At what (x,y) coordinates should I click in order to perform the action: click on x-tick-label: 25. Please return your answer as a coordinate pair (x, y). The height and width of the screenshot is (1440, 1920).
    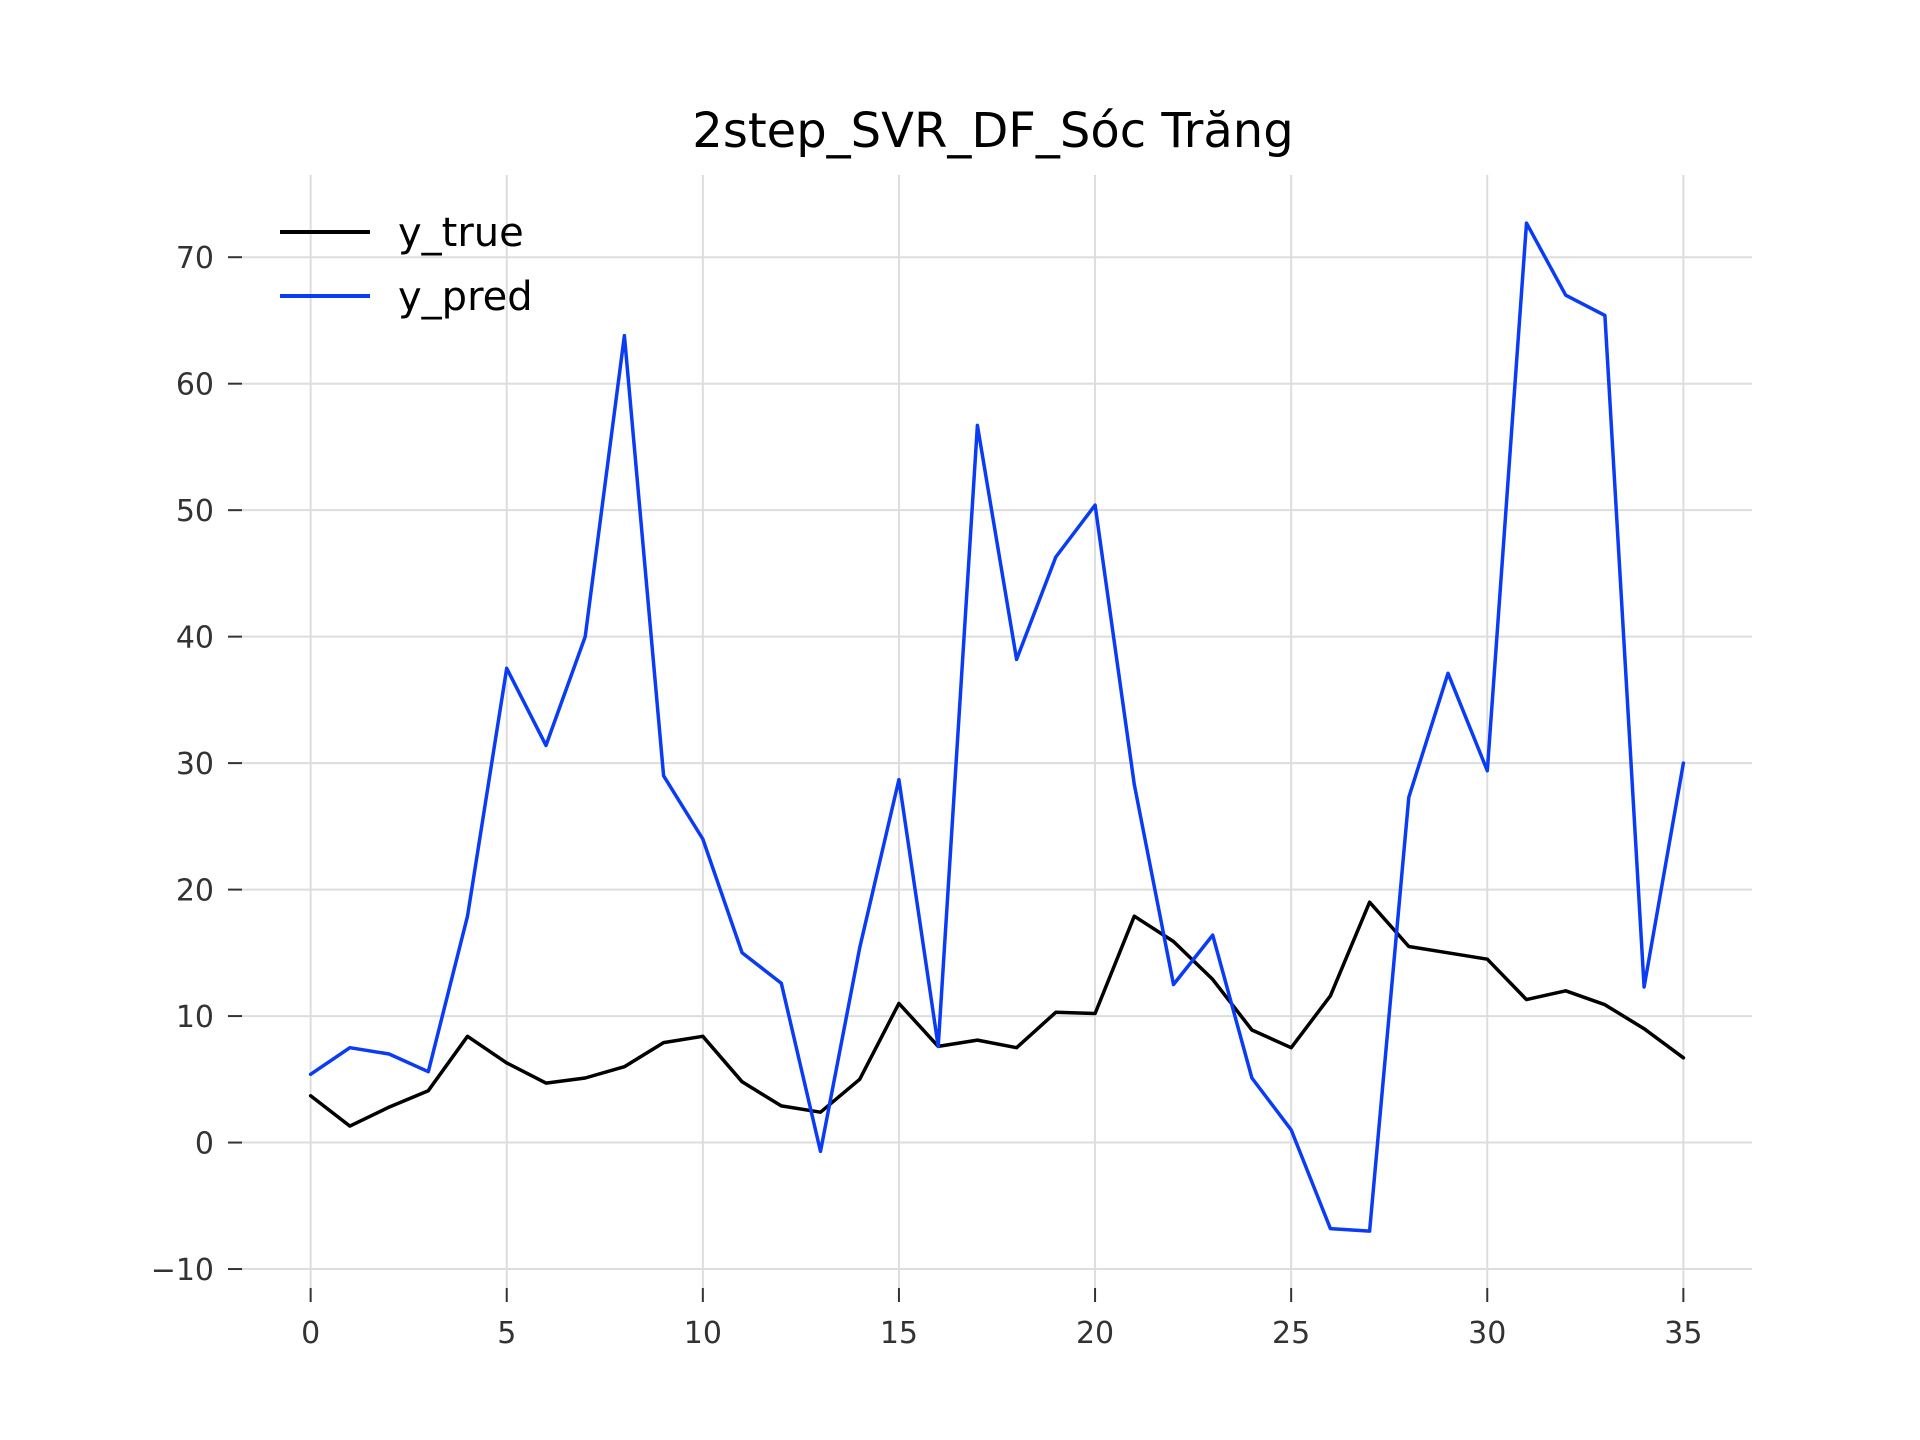
    Looking at the image, I should click on (1291, 1333).